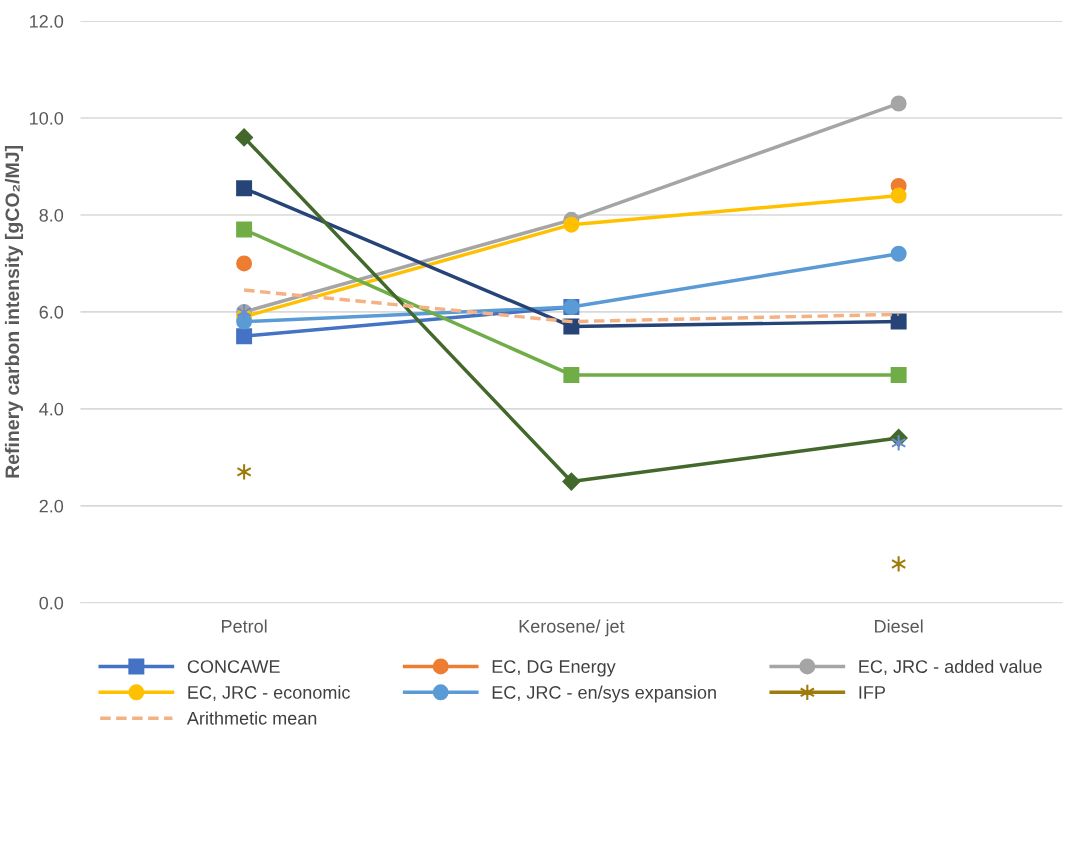 Image resolution: width=1073 pixels, height=843 pixels. Describe the element at coordinates (899, 626) in the screenshot. I see `x-tick-label: Diesel` at that location.